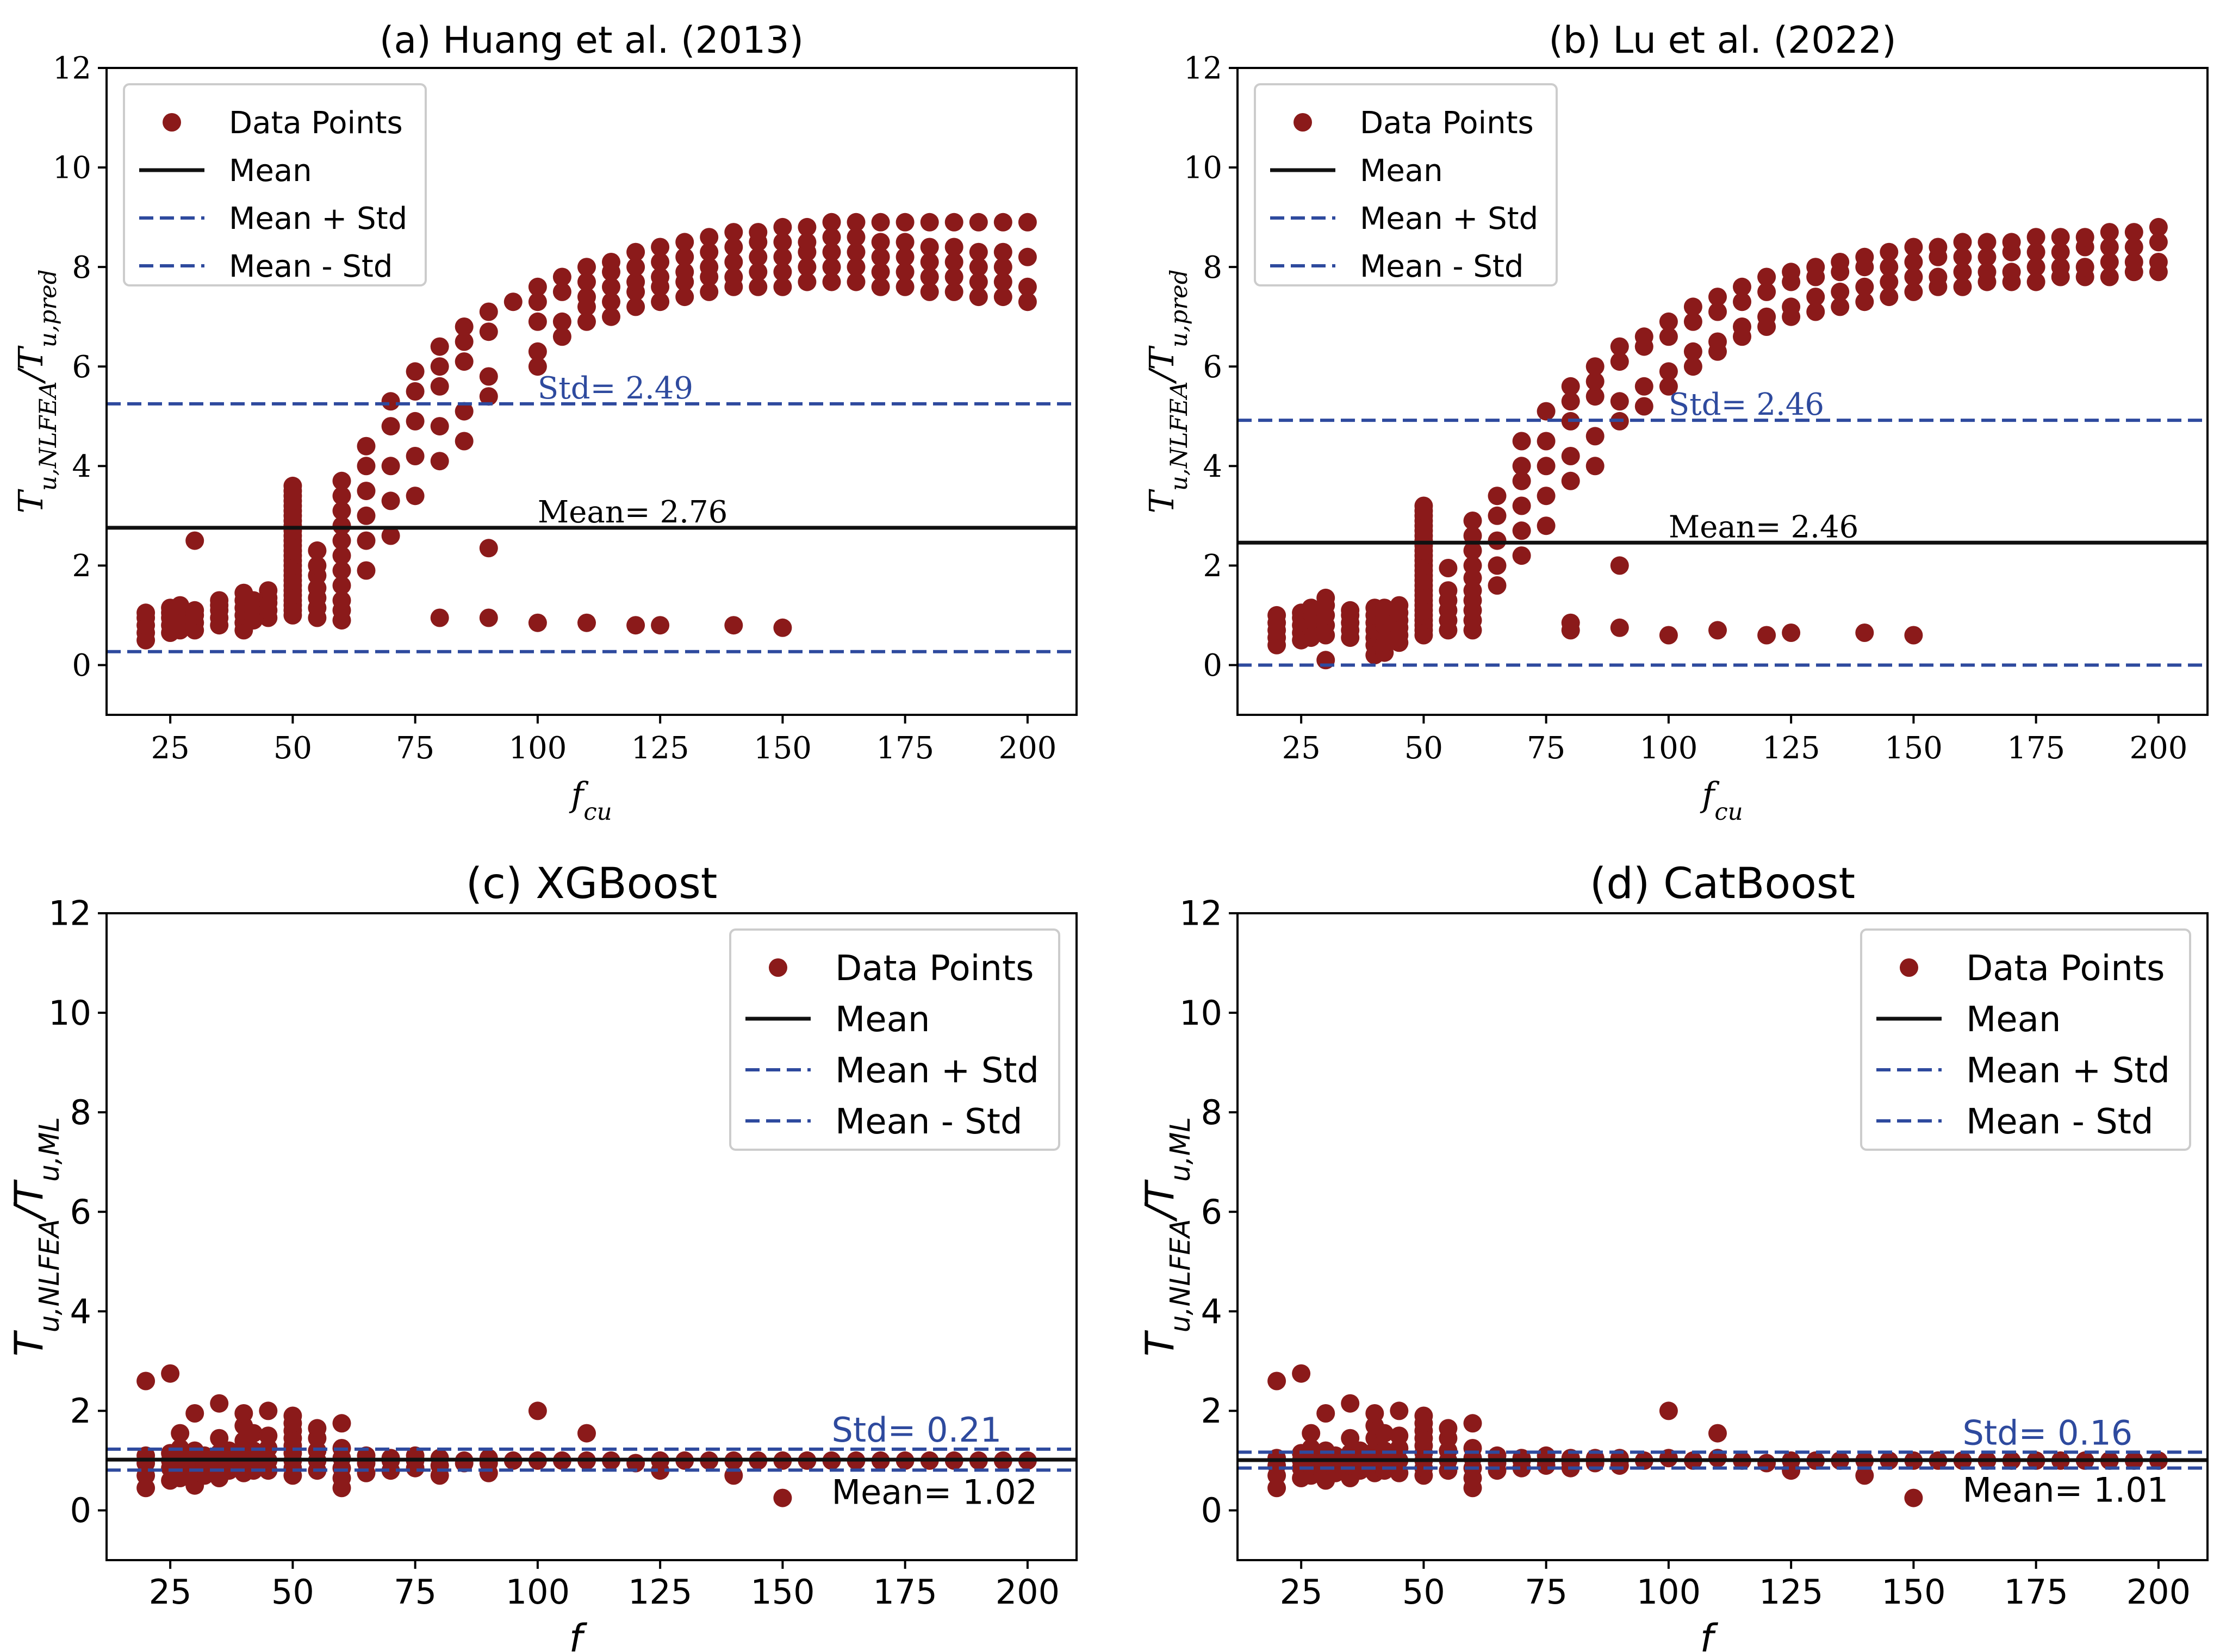 Image resolution: width=2220 pixels, height=1652 pixels. I want to click on x-tick-label: 200, so click(2158, 1592).